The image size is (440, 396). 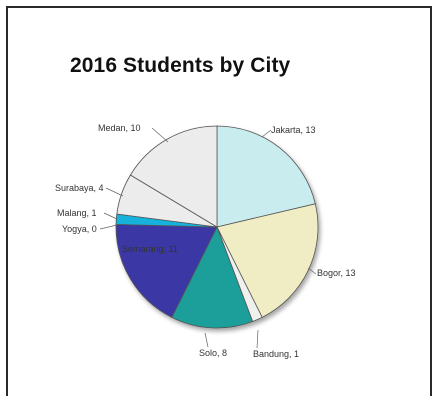 What do you see at coordinates (119, 128) in the screenshot?
I see `data-label-medan: Medan, 10` at bounding box center [119, 128].